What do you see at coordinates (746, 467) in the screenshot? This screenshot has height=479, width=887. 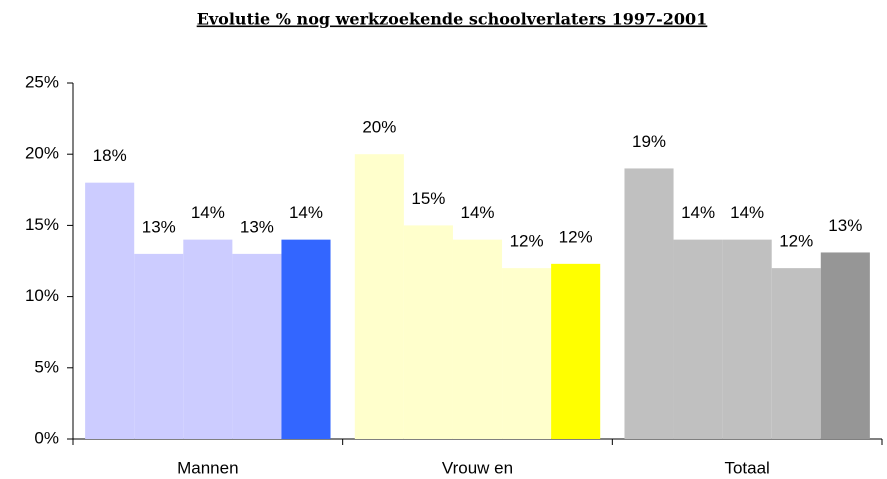 I see `x-tick-label: Totaal` at bounding box center [746, 467].